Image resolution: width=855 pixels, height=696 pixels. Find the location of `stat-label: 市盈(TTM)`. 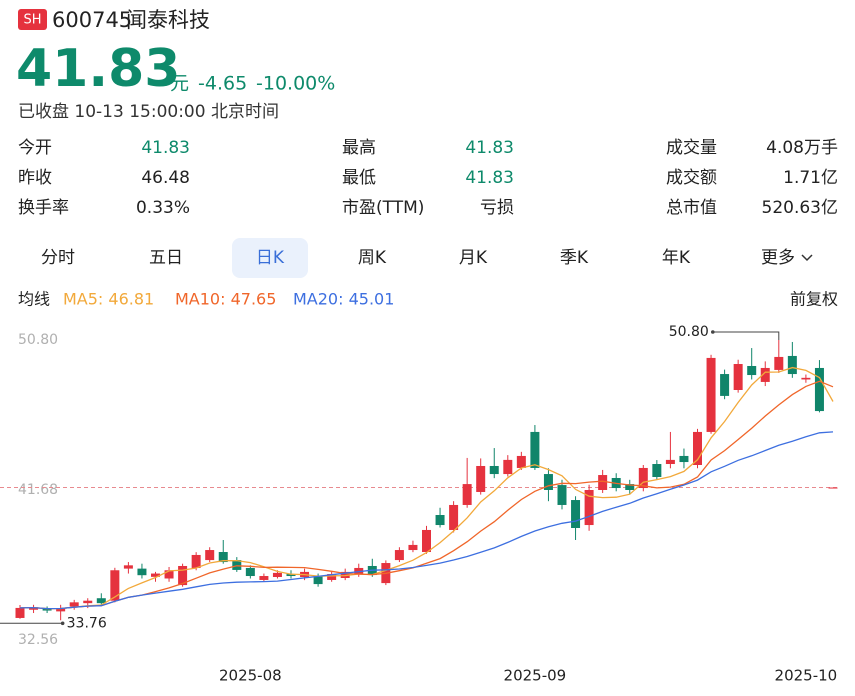

stat-label: 市盈(TTM) is located at coordinates (383, 208).